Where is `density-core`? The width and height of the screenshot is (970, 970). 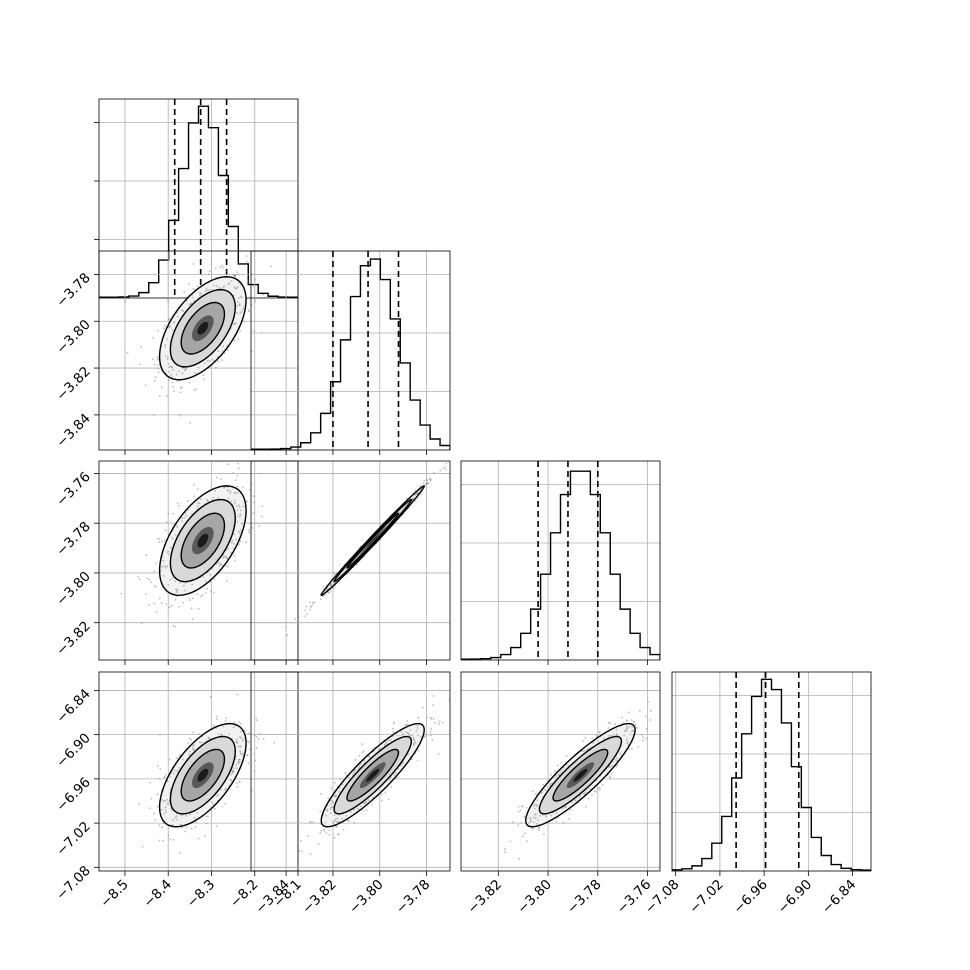 density-core is located at coordinates (203, 328).